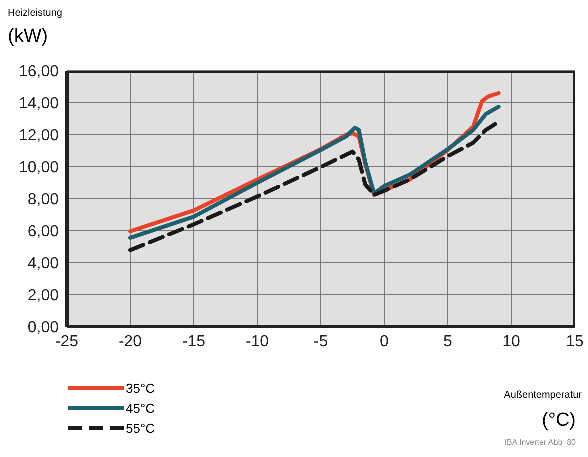 The image size is (588, 457). I want to click on y-axis-title: Heizleistung (kW), so click(35, 28).